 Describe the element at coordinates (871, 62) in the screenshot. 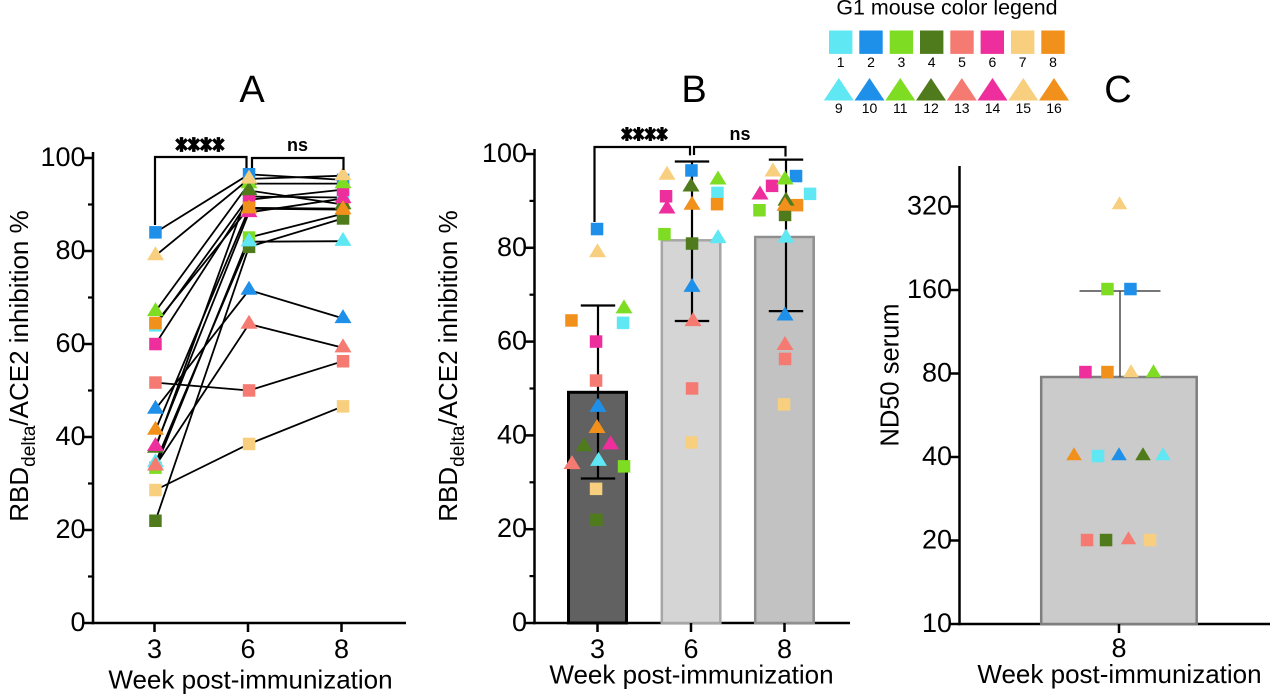

I see `svg-text: 2` at that location.